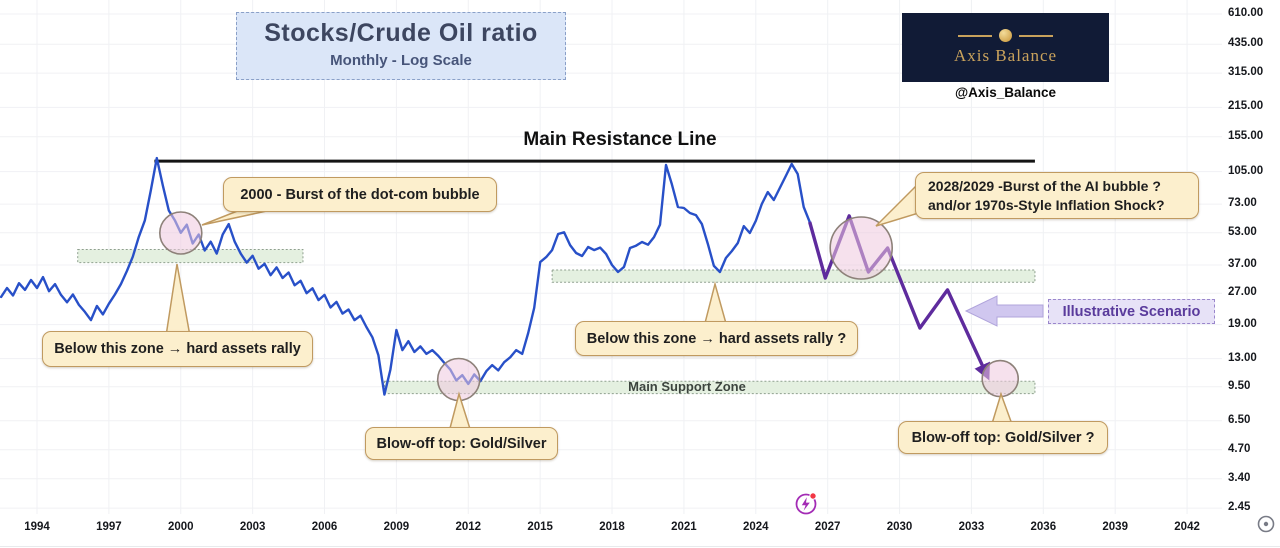 This screenshot has width=1280, height=548. What do you see at coordinates (461, 443) in the screenshot?
I see `callout-blowoff-2011: Blow-off top: Gold/Silver` at bounding box center [461, 443].